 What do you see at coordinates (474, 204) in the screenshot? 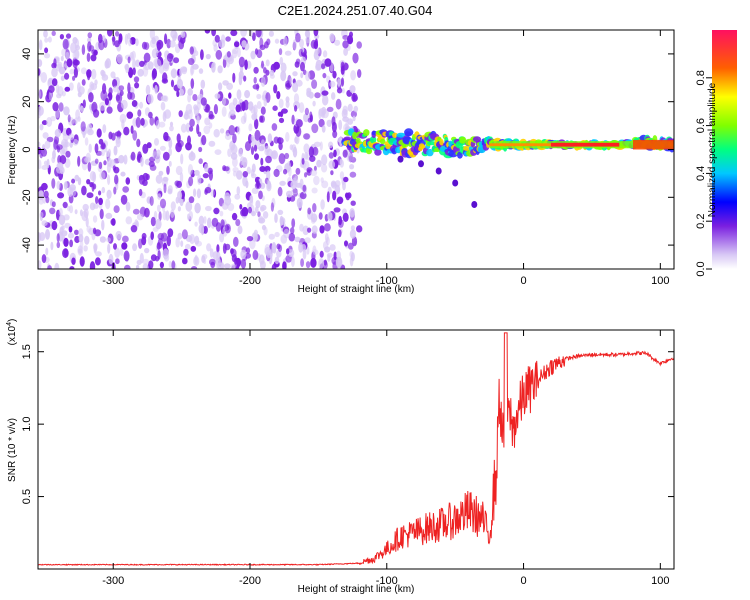
I see `heatmap-trace-point` at bounding box center [474, 204].